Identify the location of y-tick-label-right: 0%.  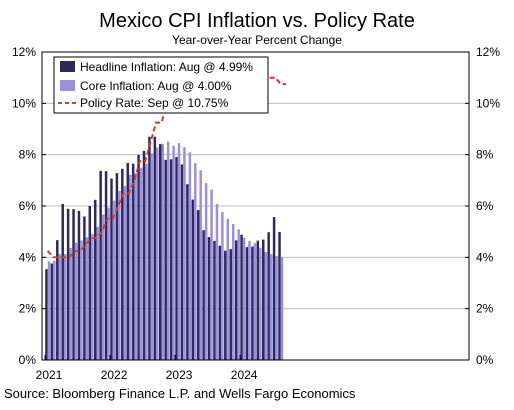
(485, 360).